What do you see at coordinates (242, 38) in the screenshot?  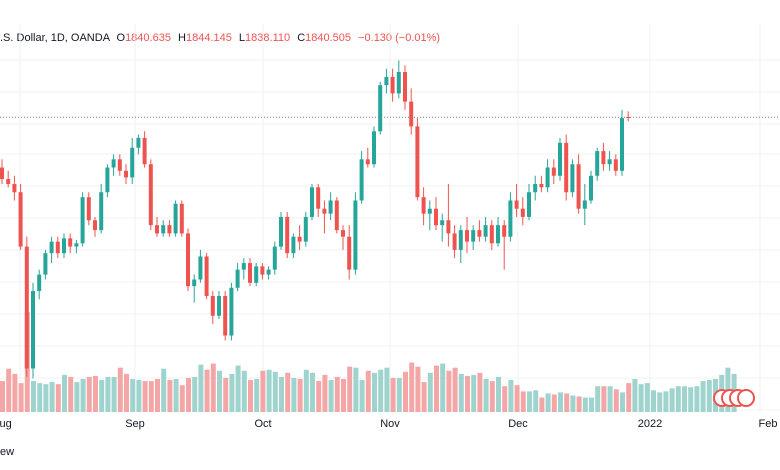 I see `low-label: L` at bounding box center [242, 38].